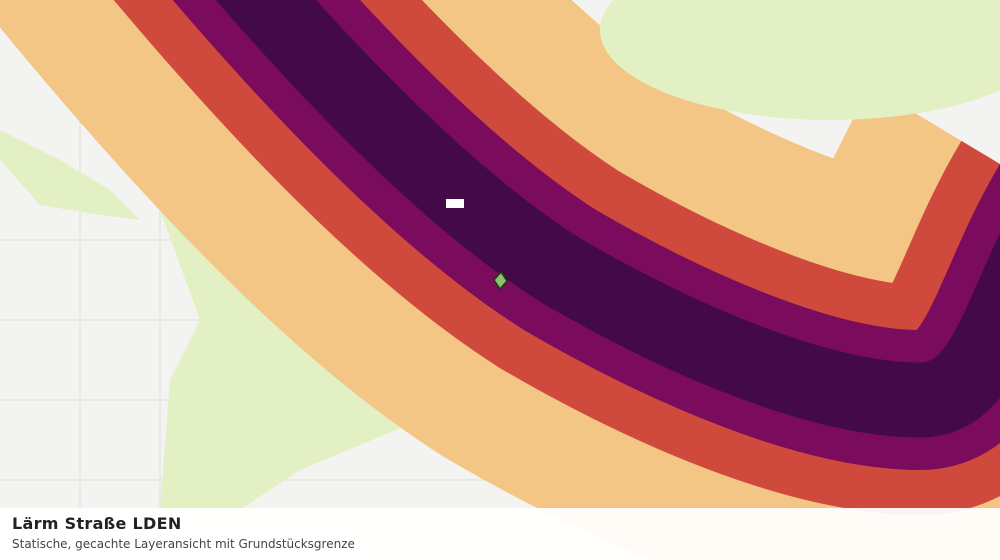 This screenshot has height=560, width=1000. I want to click on gap, so click(455, 203).